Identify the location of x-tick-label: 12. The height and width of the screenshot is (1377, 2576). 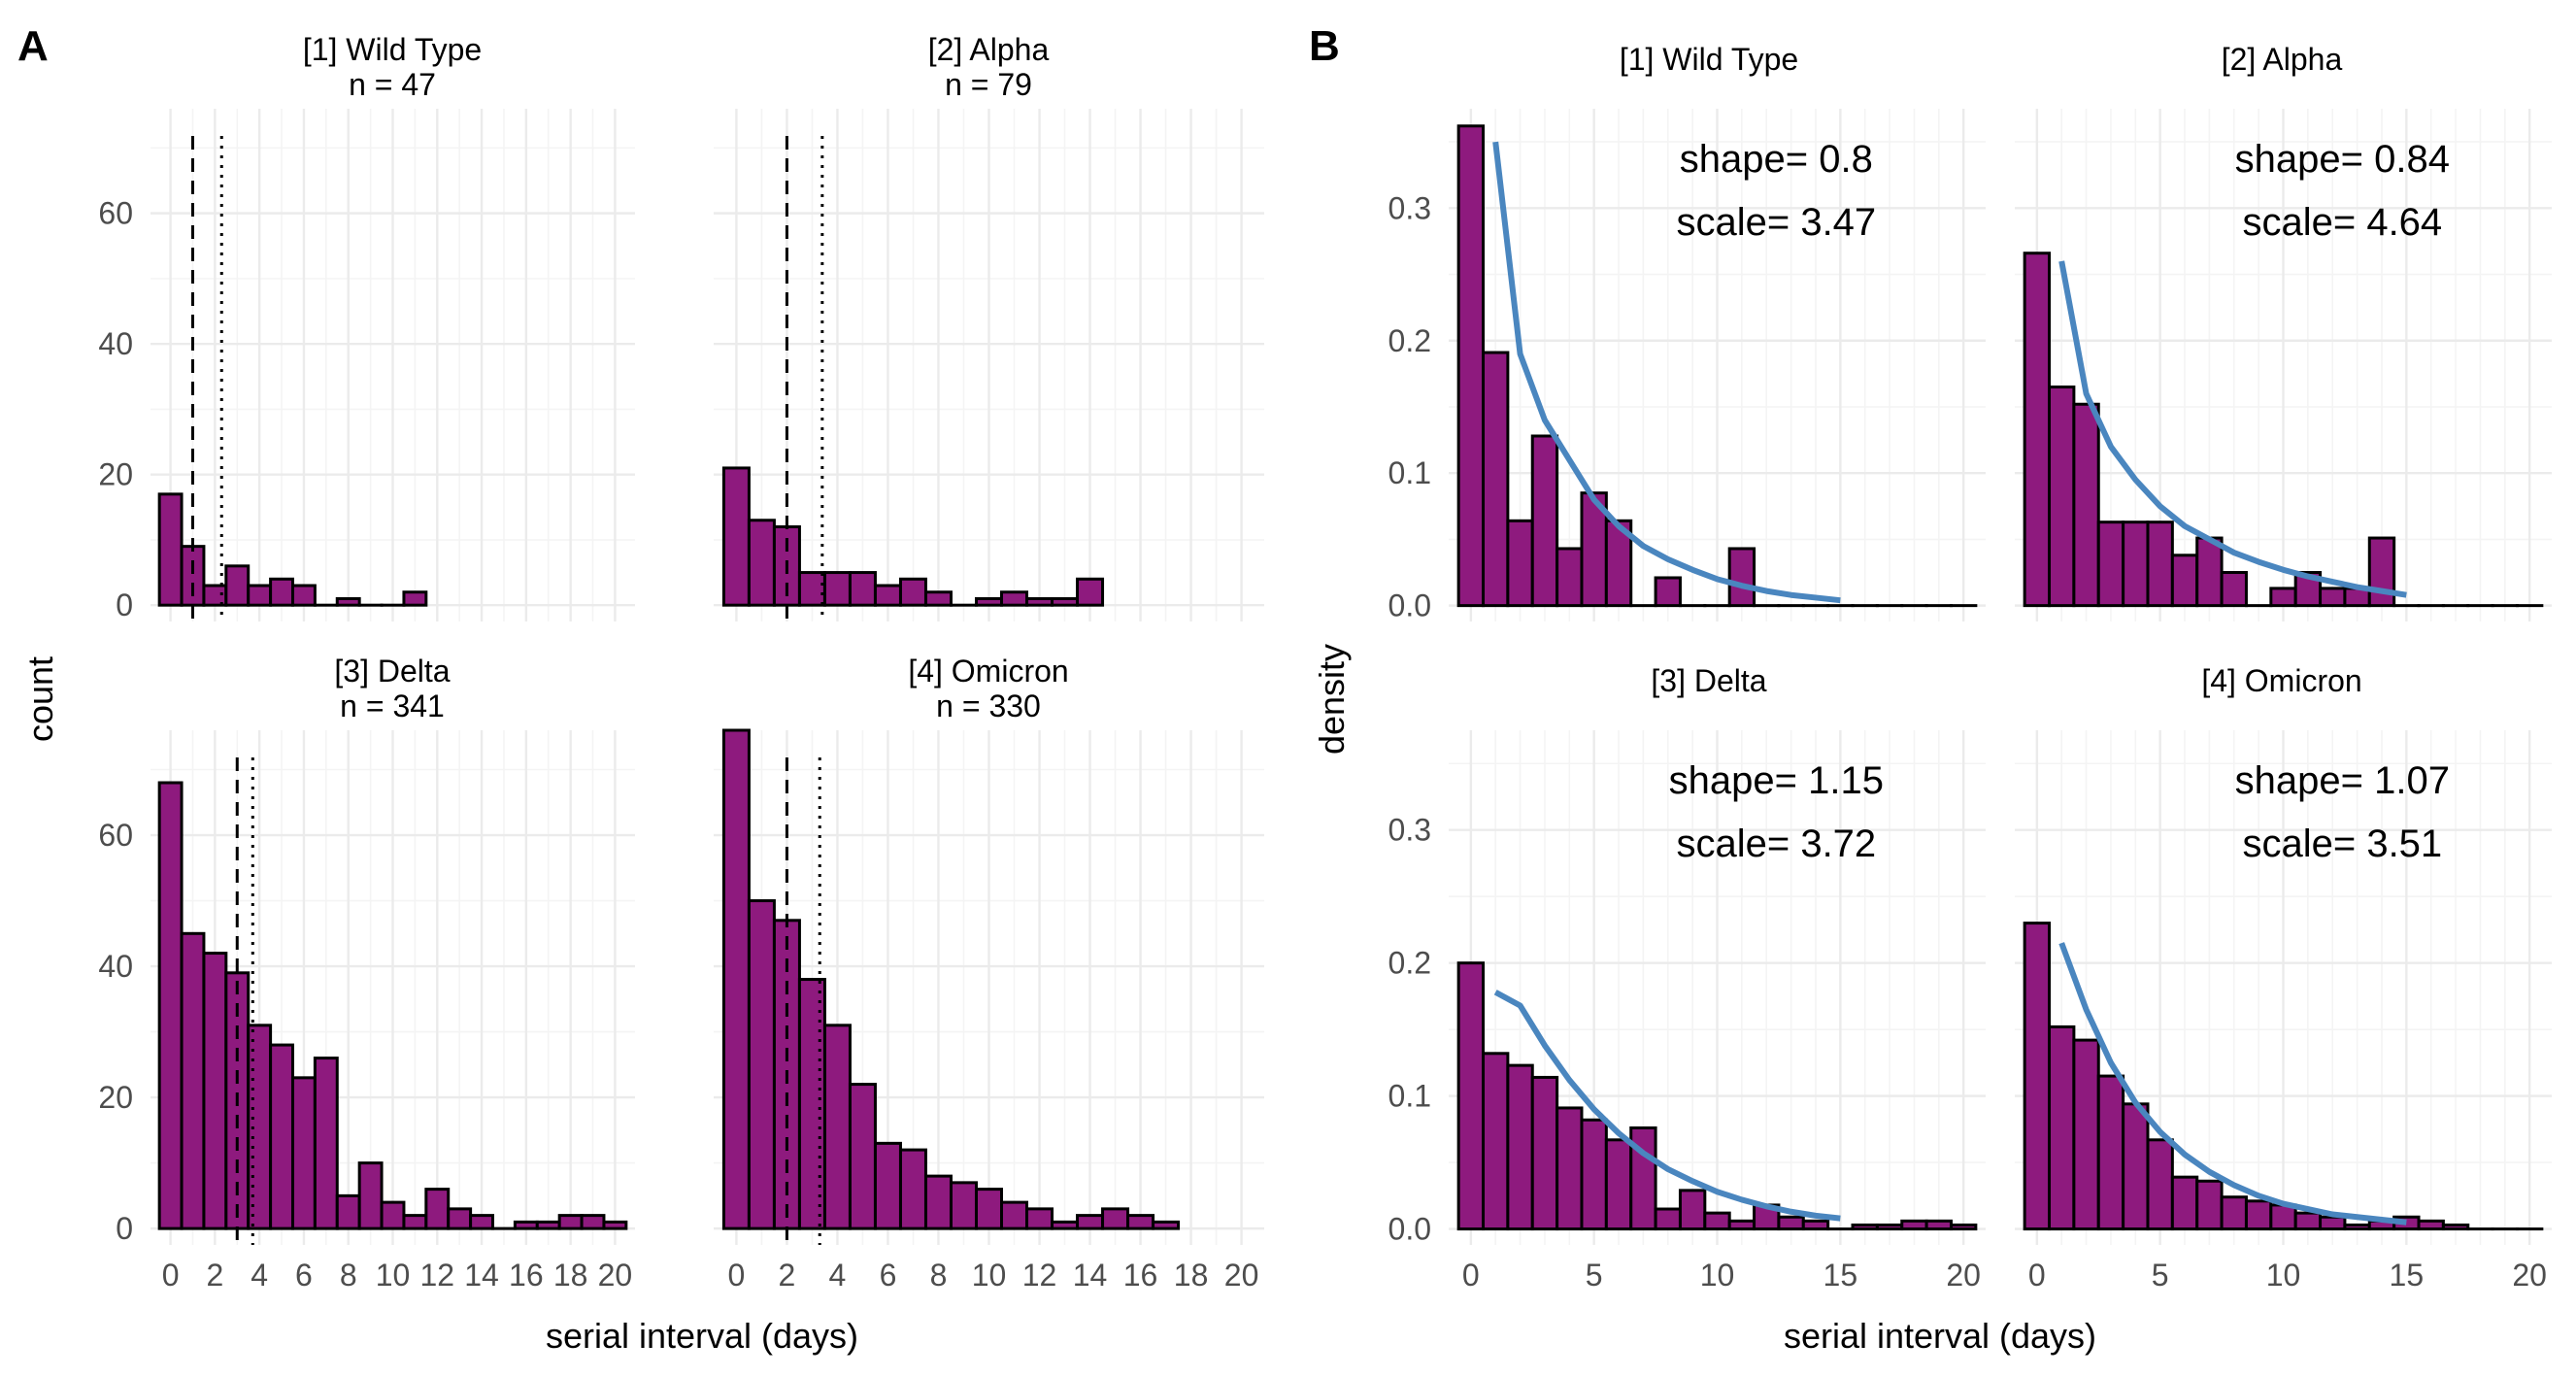
(1039, 1276).